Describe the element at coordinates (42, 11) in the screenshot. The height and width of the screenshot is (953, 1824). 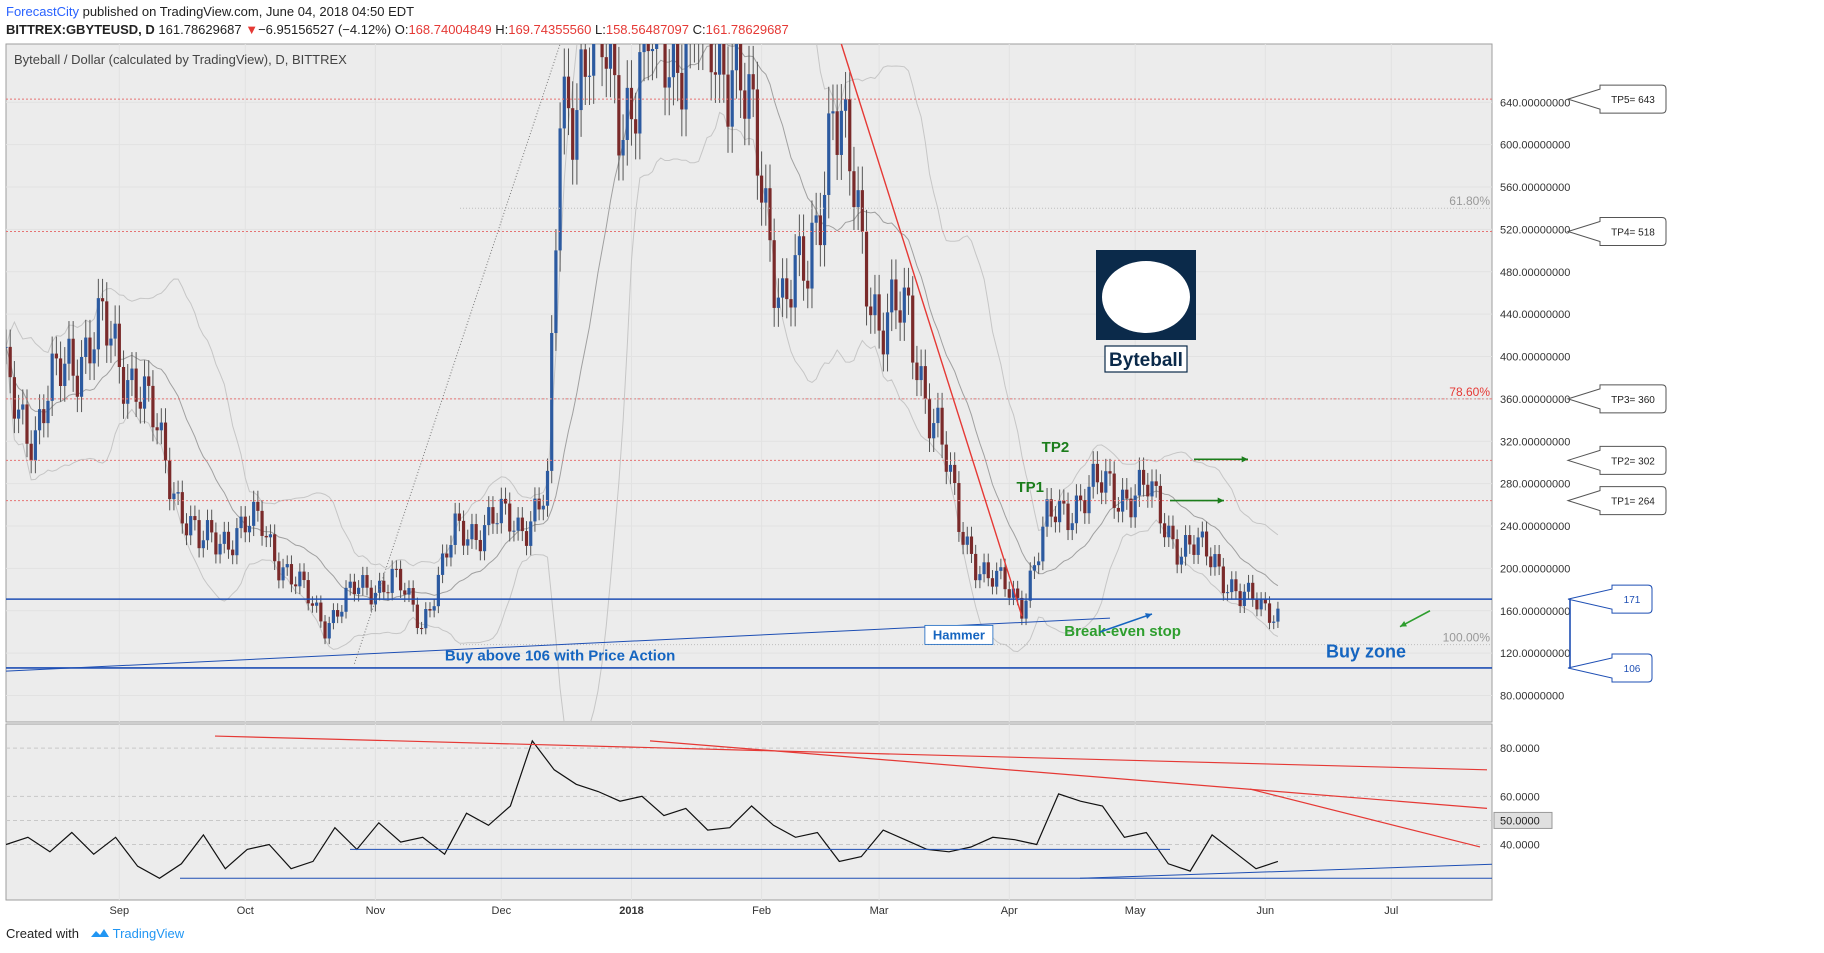
I see `author-link: ForecastCity` at that location.